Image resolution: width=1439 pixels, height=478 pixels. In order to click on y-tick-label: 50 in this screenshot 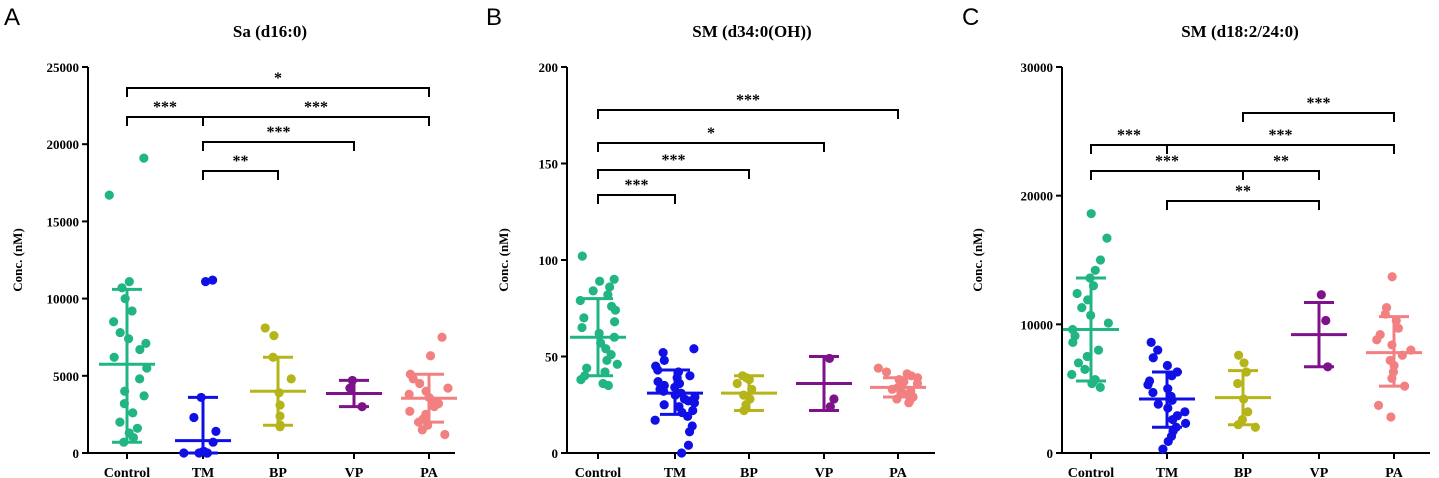, I will do `click(551, 357)`.